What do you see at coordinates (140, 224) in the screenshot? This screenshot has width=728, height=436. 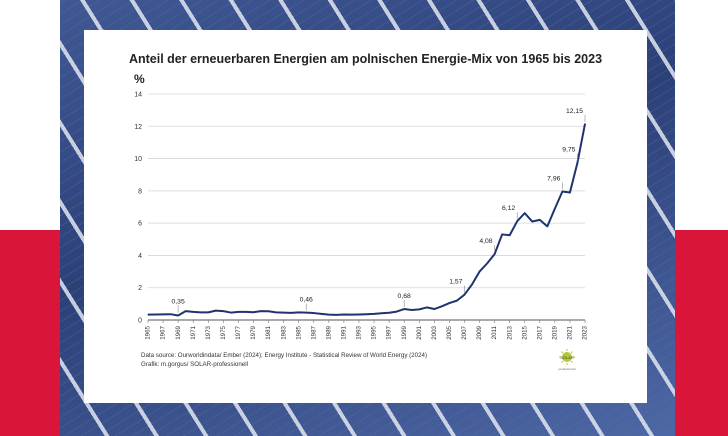 I see `y-tick-label: 6` at bounding box center [140, 224].